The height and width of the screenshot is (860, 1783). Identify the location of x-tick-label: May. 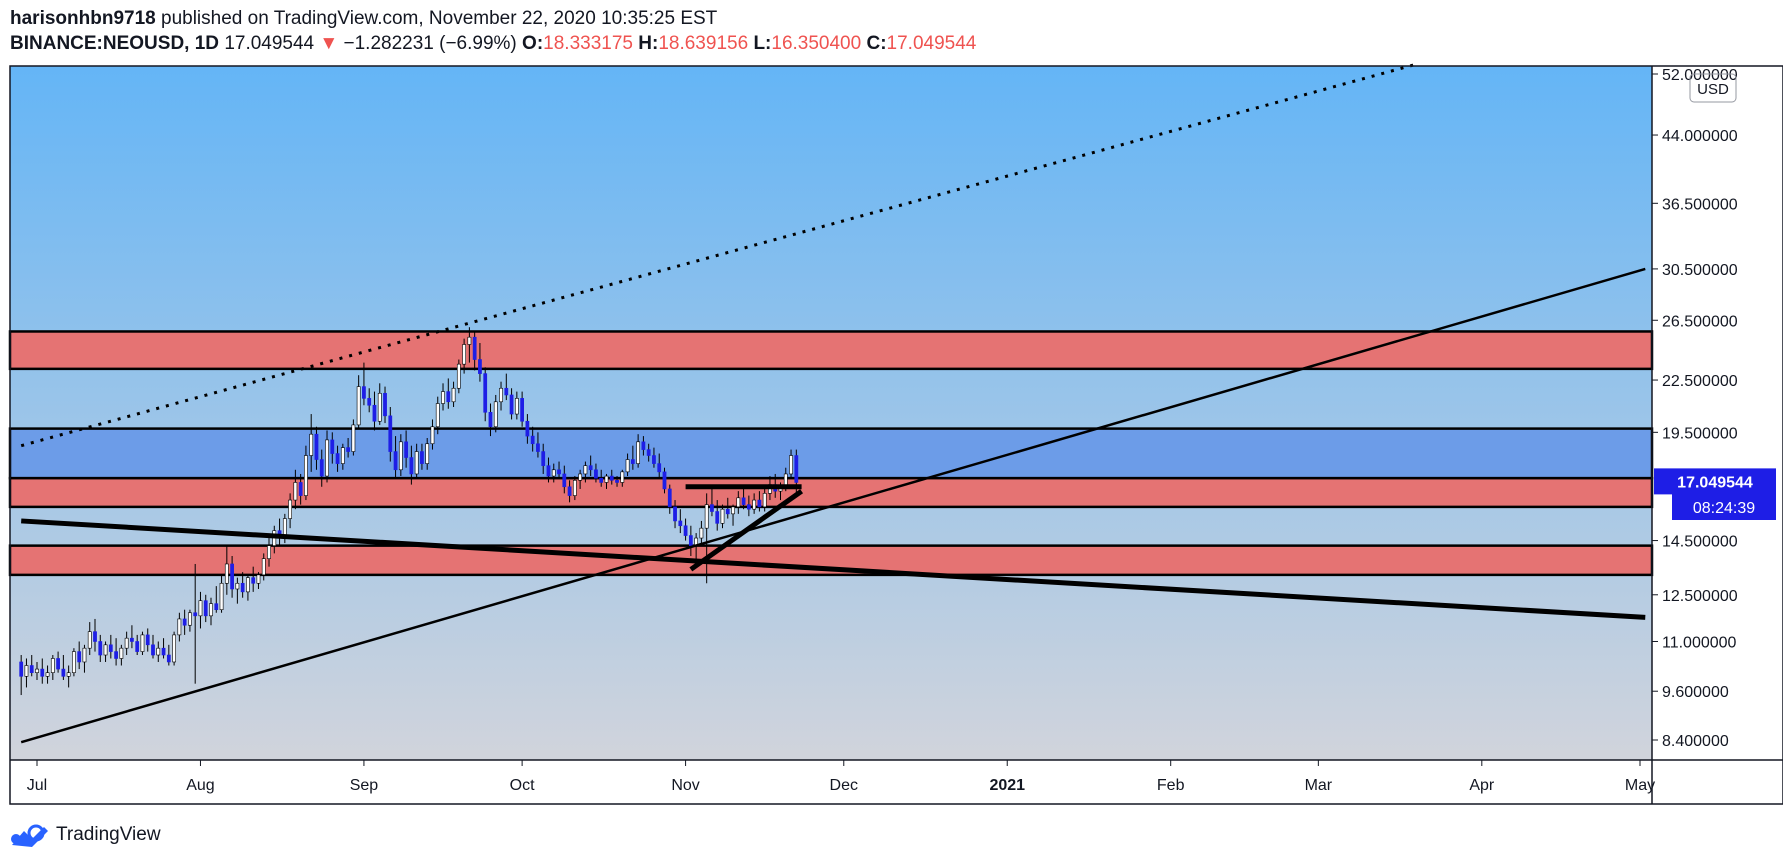
(1640, 785).